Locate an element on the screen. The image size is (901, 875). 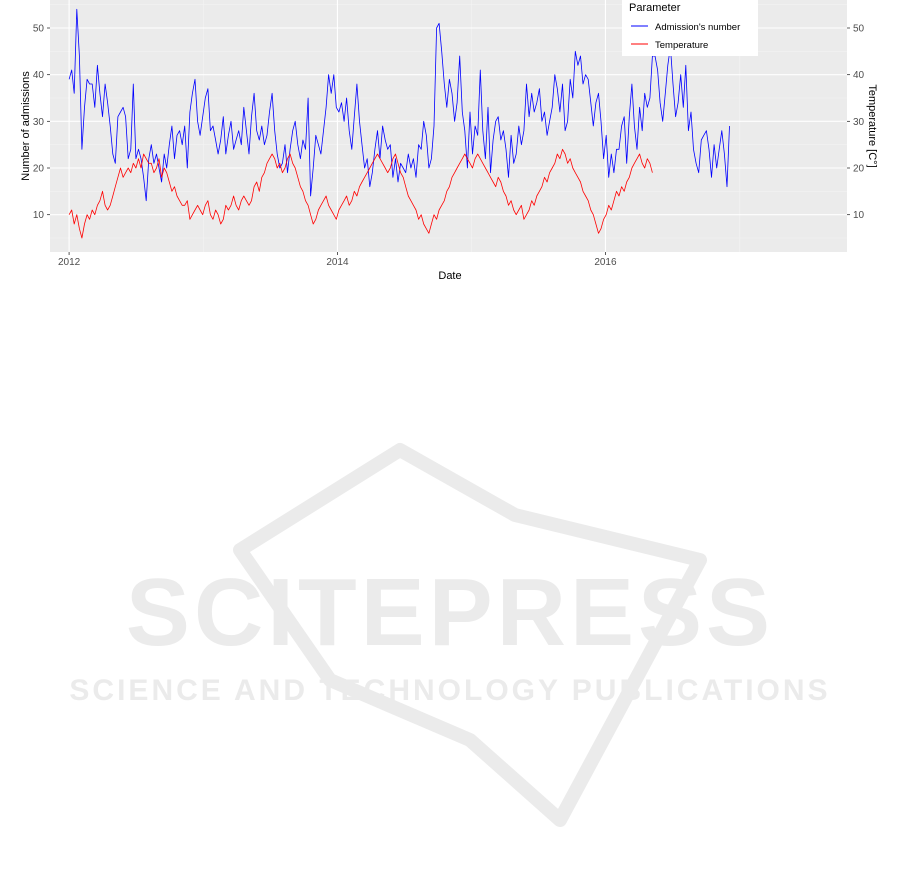
y2-axis-title: Temperature [C°] is located at coordinates (872, 125).